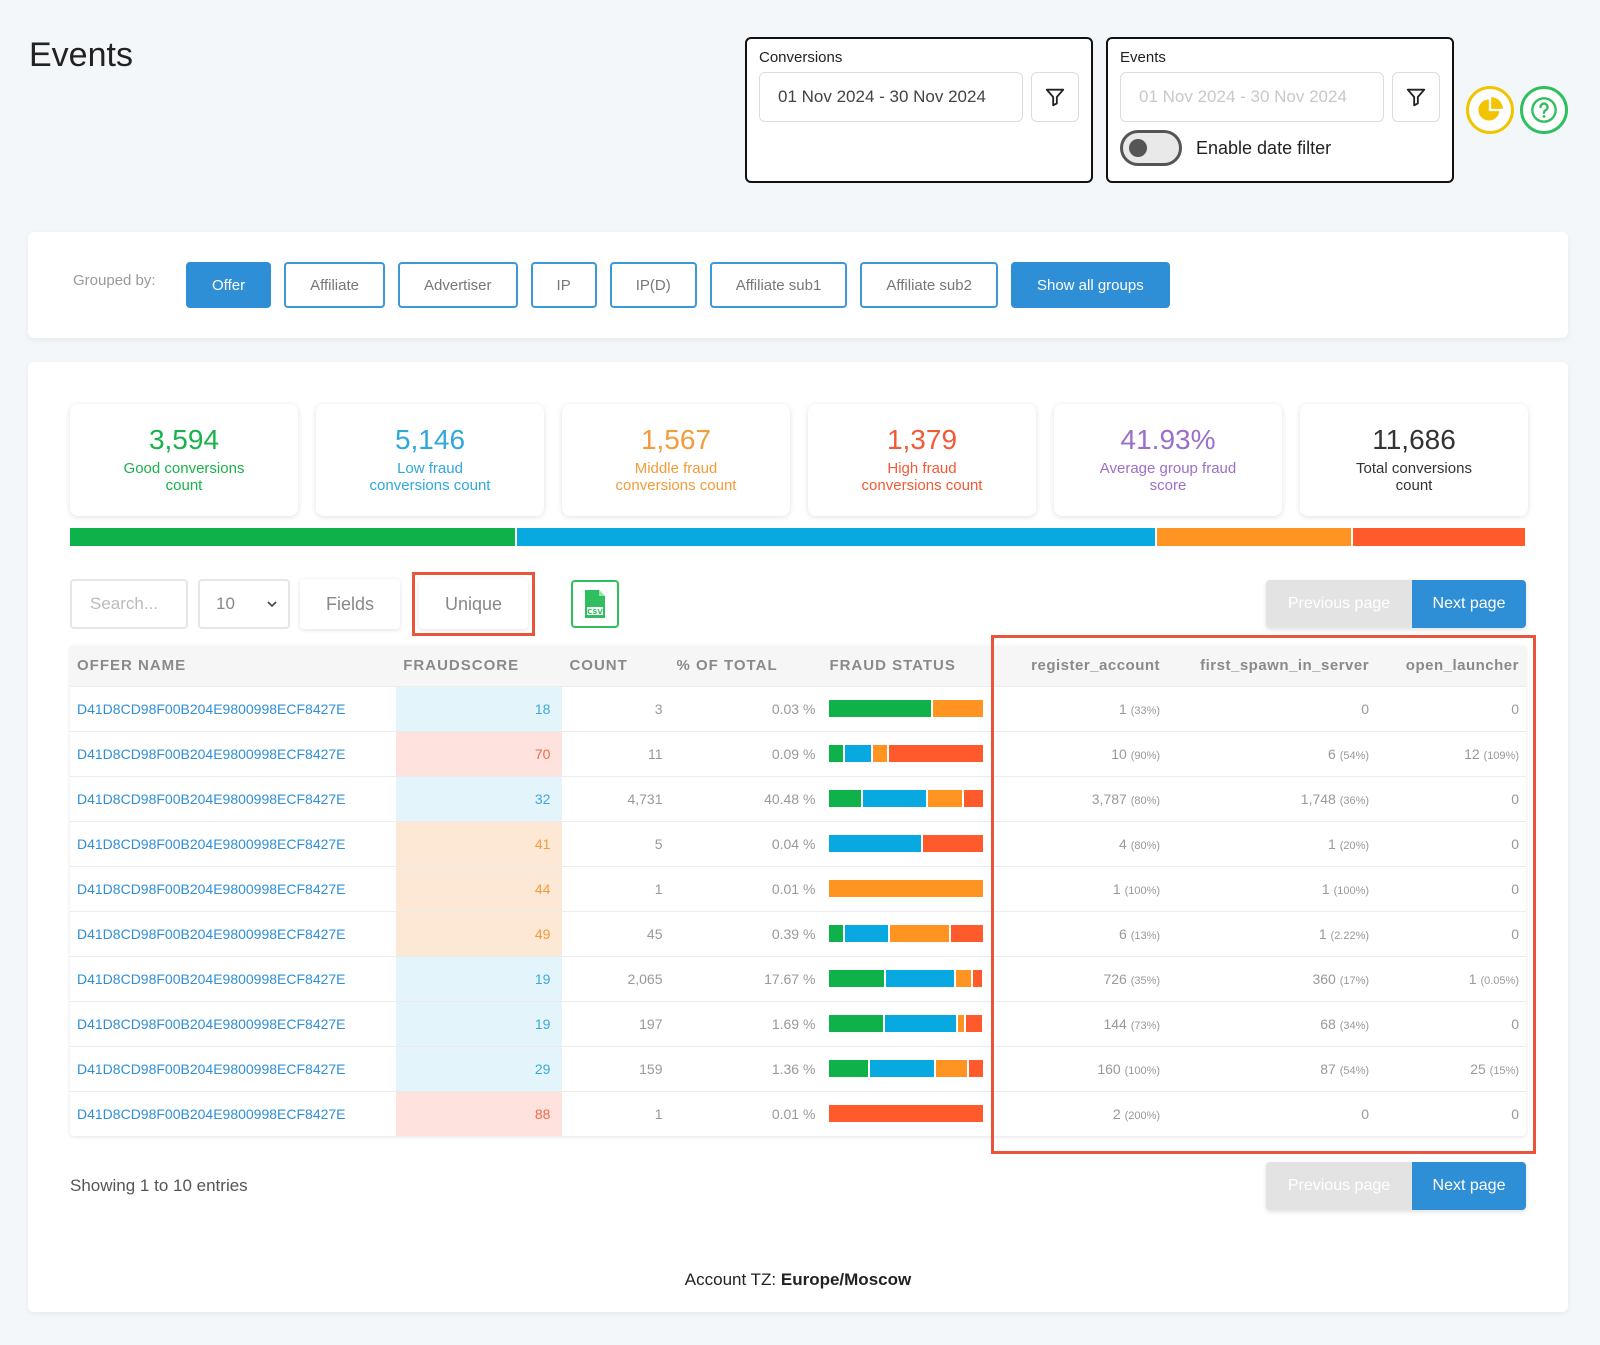 Image resolution: width=1600 pixels, height=1345 pixels. I want to click on count-cell: 197, so click(616, 1023).